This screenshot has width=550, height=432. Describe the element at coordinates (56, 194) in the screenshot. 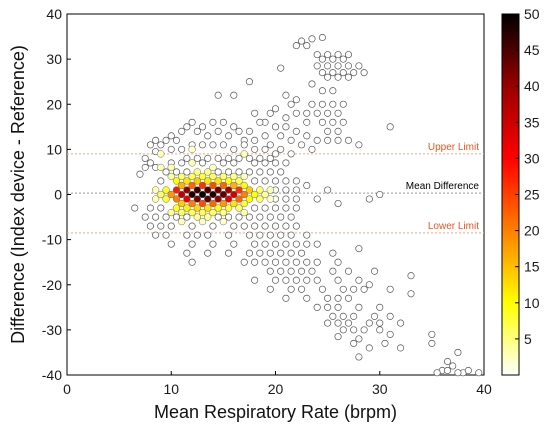

I see `y-axis-ticks: -40 -30 -20 -10 0 10 20 30 40` at that location.